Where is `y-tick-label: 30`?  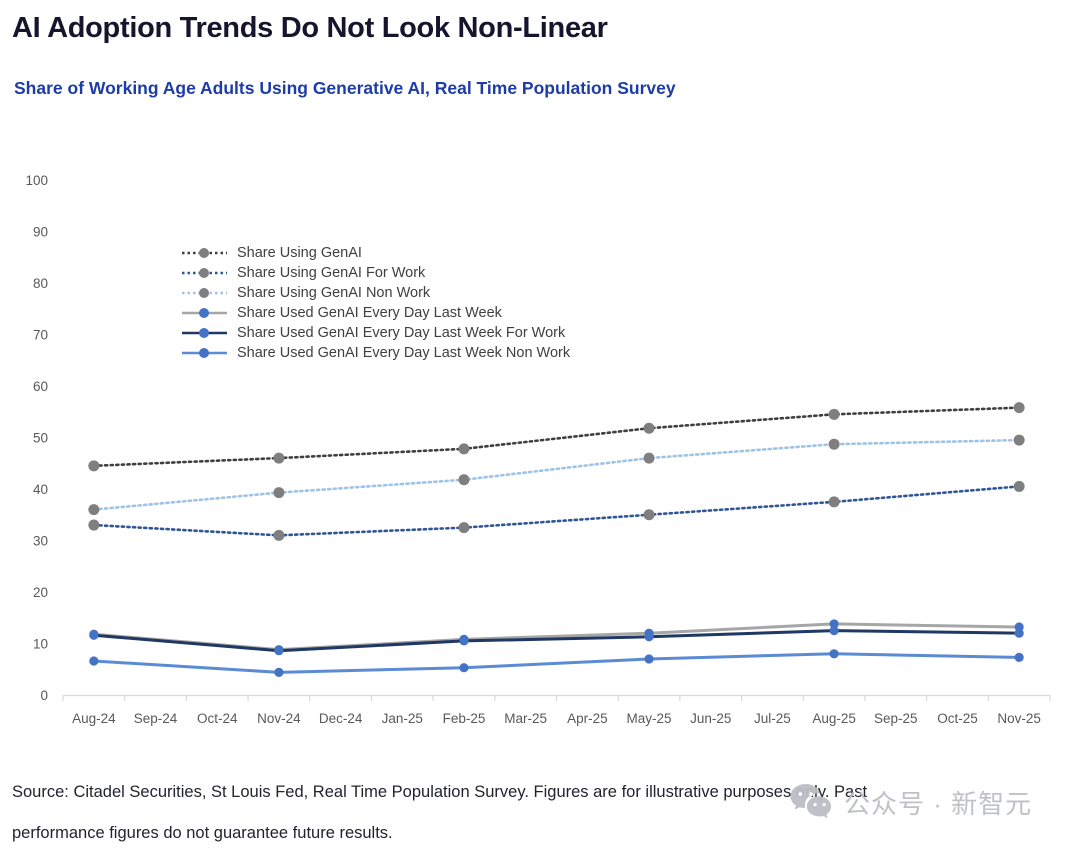 y-tick-label: 30 is located at coordinates (40, 541).